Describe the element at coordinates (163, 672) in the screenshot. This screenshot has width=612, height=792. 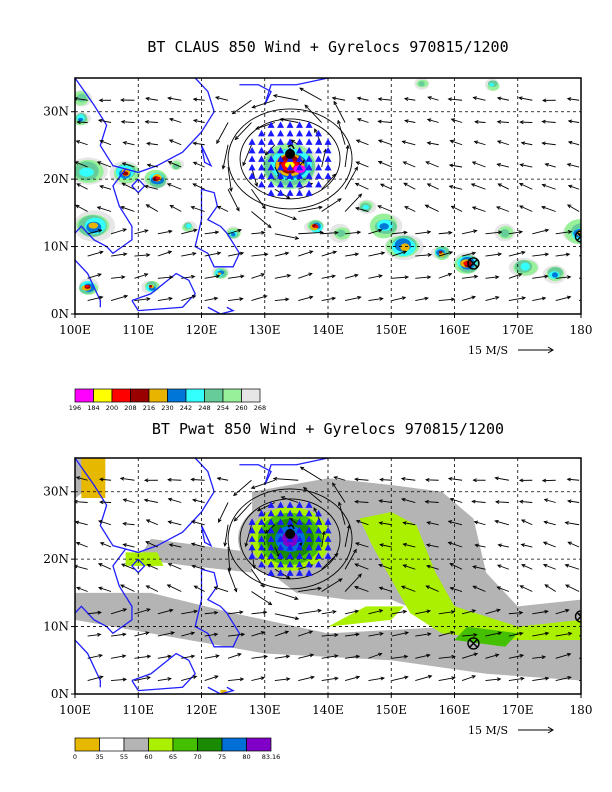
I see `coastline-borneo` at that location.